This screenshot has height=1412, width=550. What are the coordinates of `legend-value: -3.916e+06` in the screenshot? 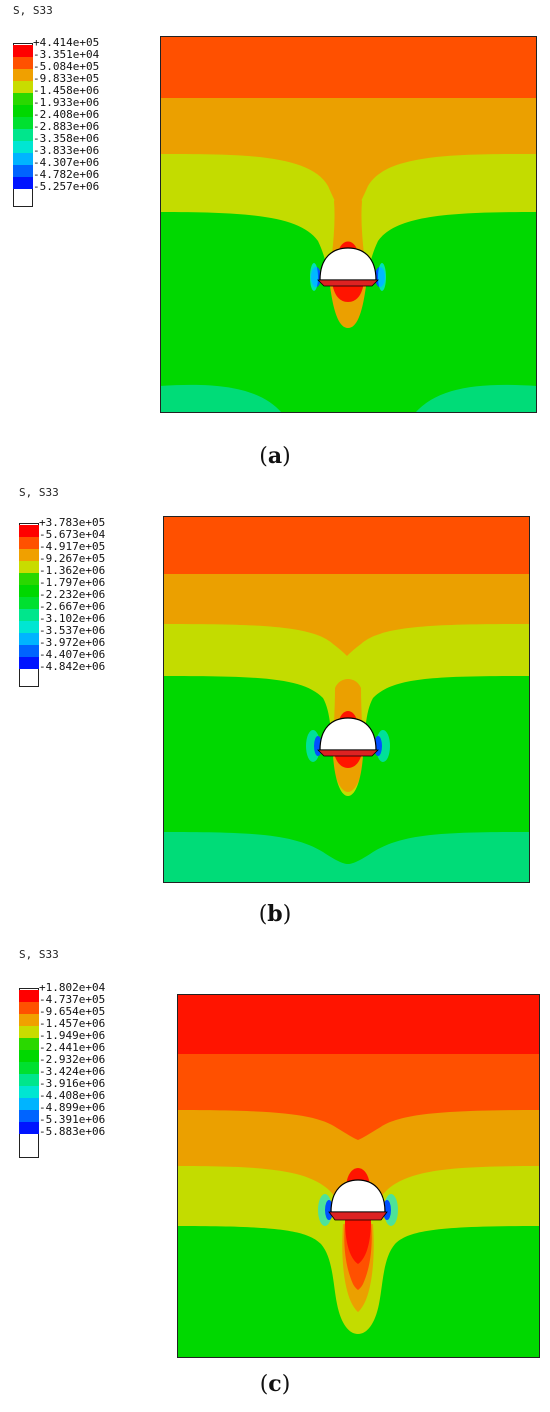 It's located at (72, 1083).